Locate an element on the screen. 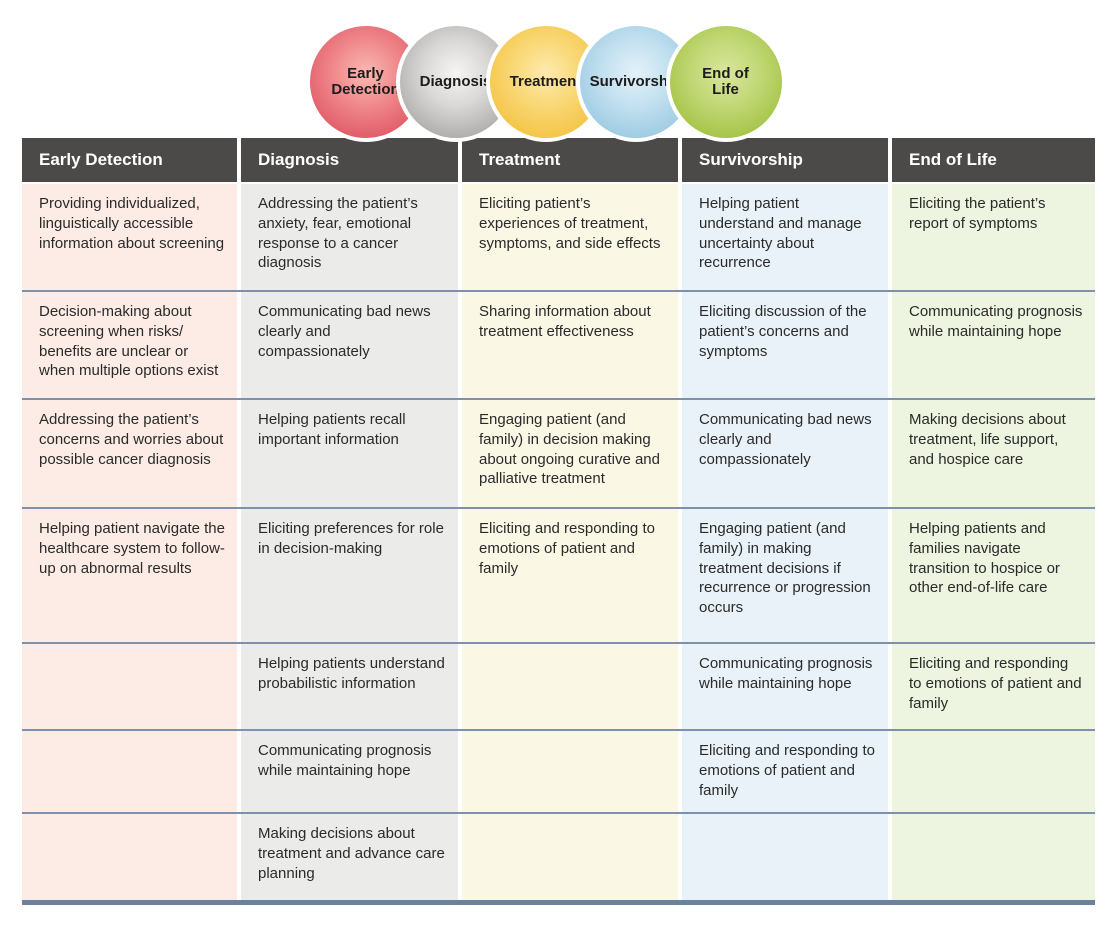 The width and height of the screenshot is (1115, 945). stage-label: Treatment is located at coordinates (545, 81).